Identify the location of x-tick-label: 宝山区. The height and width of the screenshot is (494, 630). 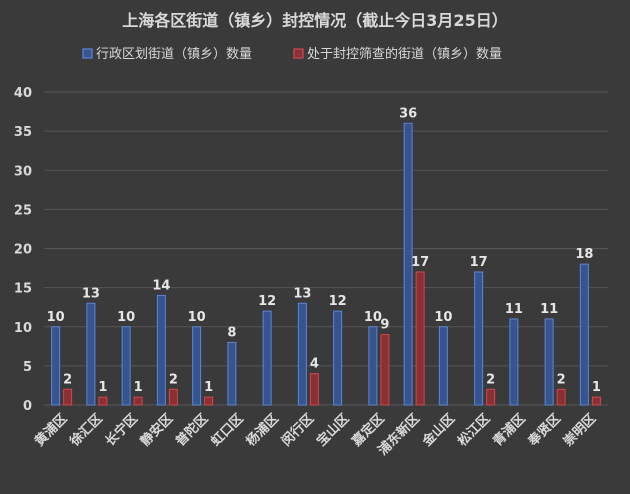
(333, 430).